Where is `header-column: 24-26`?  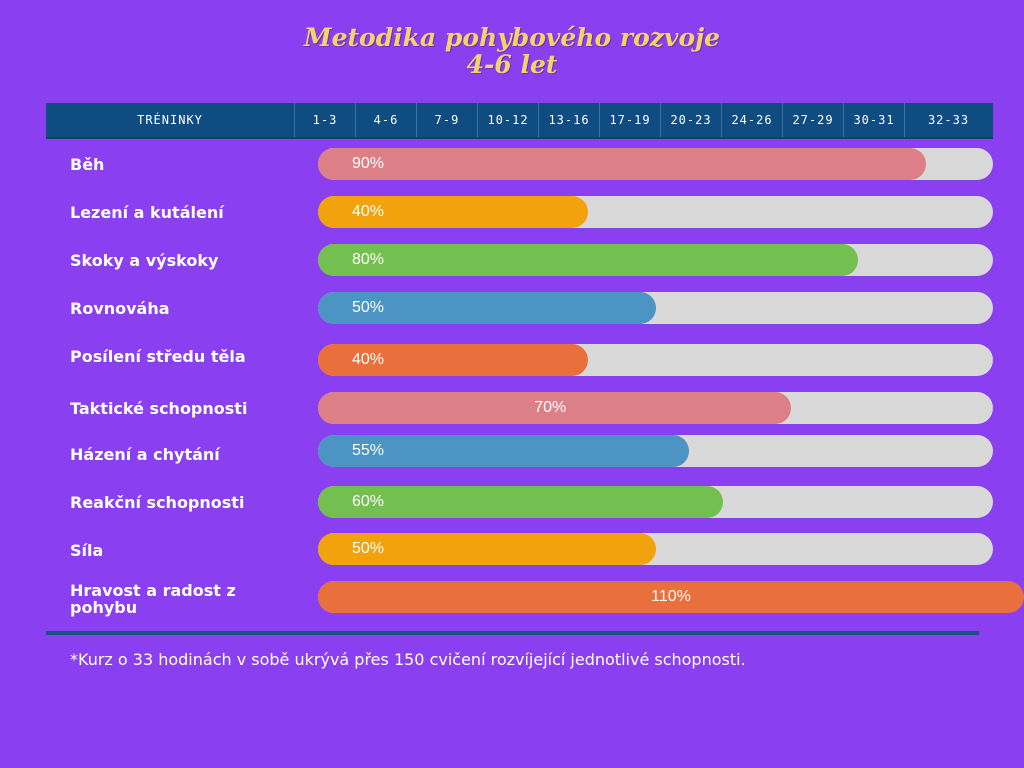 header-column: 24-26 is located at coordinates (751, 120).